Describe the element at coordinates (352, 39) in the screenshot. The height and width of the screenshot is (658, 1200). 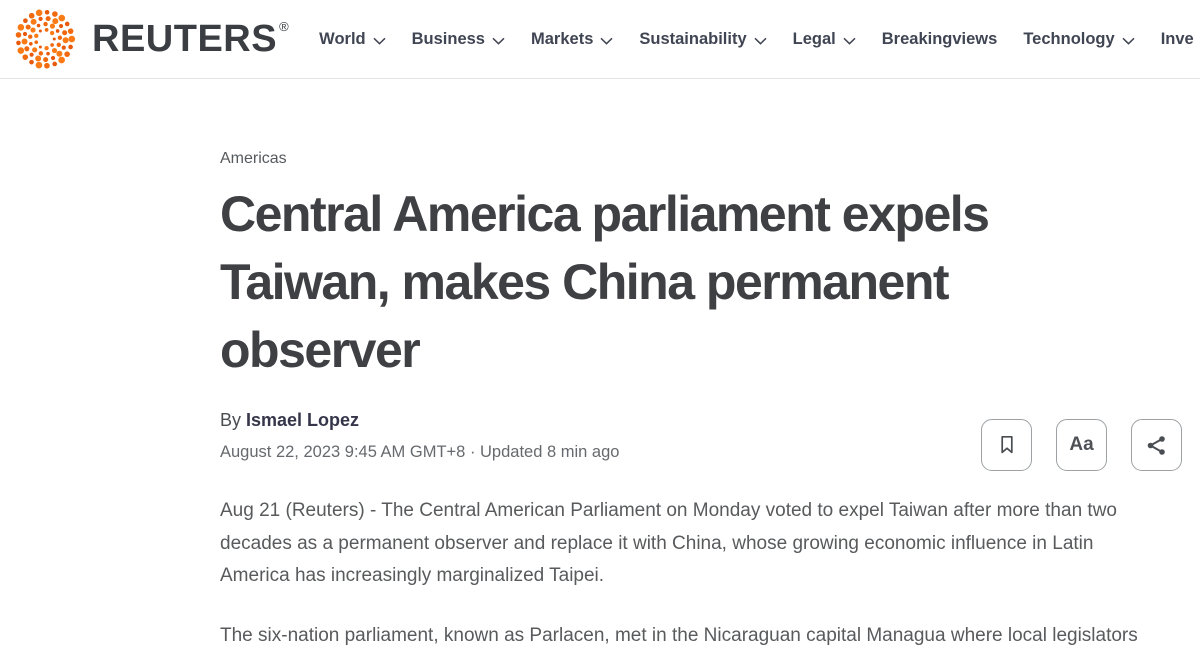
I see `nav-item-world: World` at that location.